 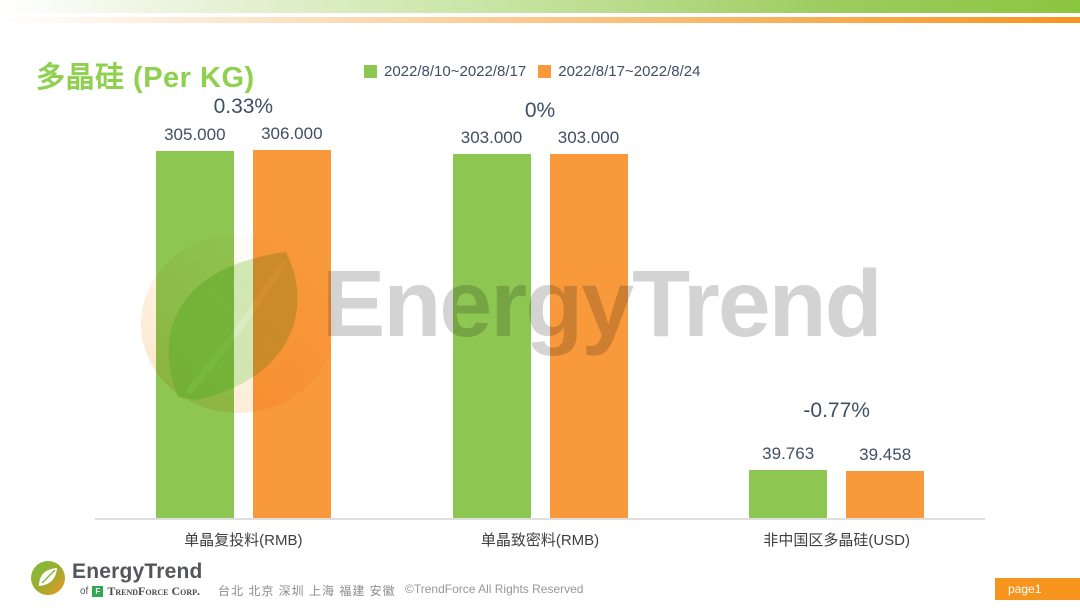 I want to click on category-label: 非中国区多晶硅(USD), so click(x=837, y=540).